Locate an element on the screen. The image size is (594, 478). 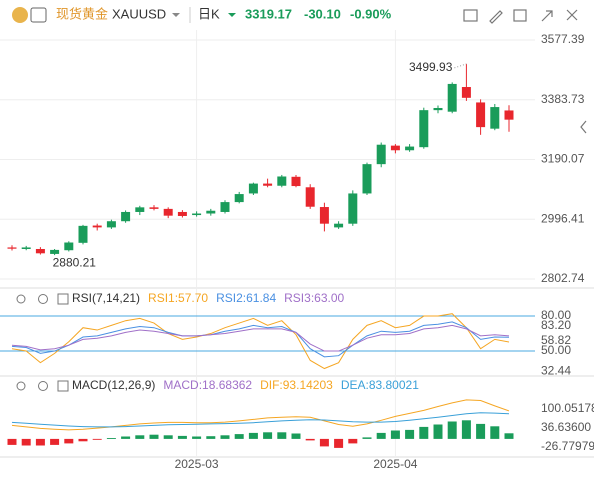
y-tick-label: 80.00 is located at coordinates (556, 315).